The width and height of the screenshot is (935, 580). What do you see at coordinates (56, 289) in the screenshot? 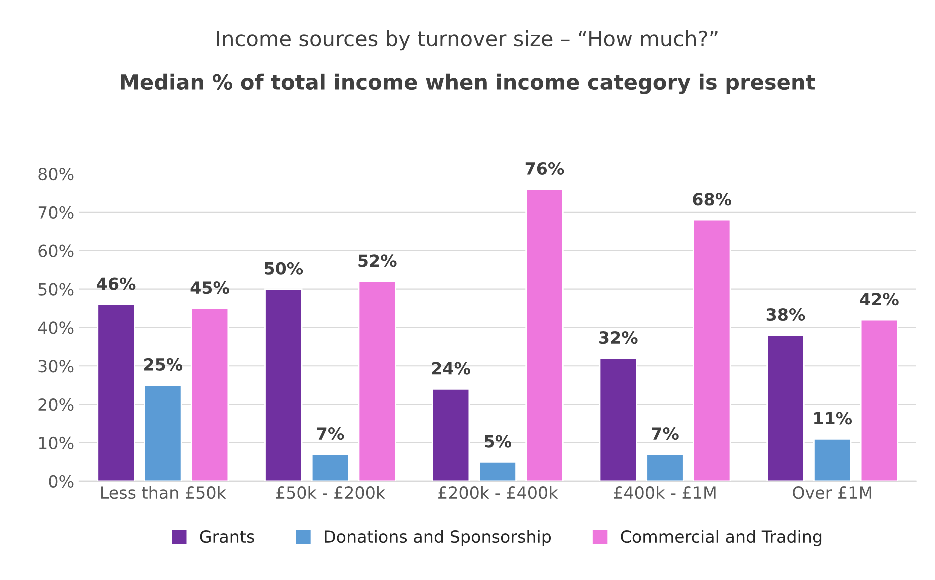
I see `y-tick-label: 50%` at bounding box center [56, 289].